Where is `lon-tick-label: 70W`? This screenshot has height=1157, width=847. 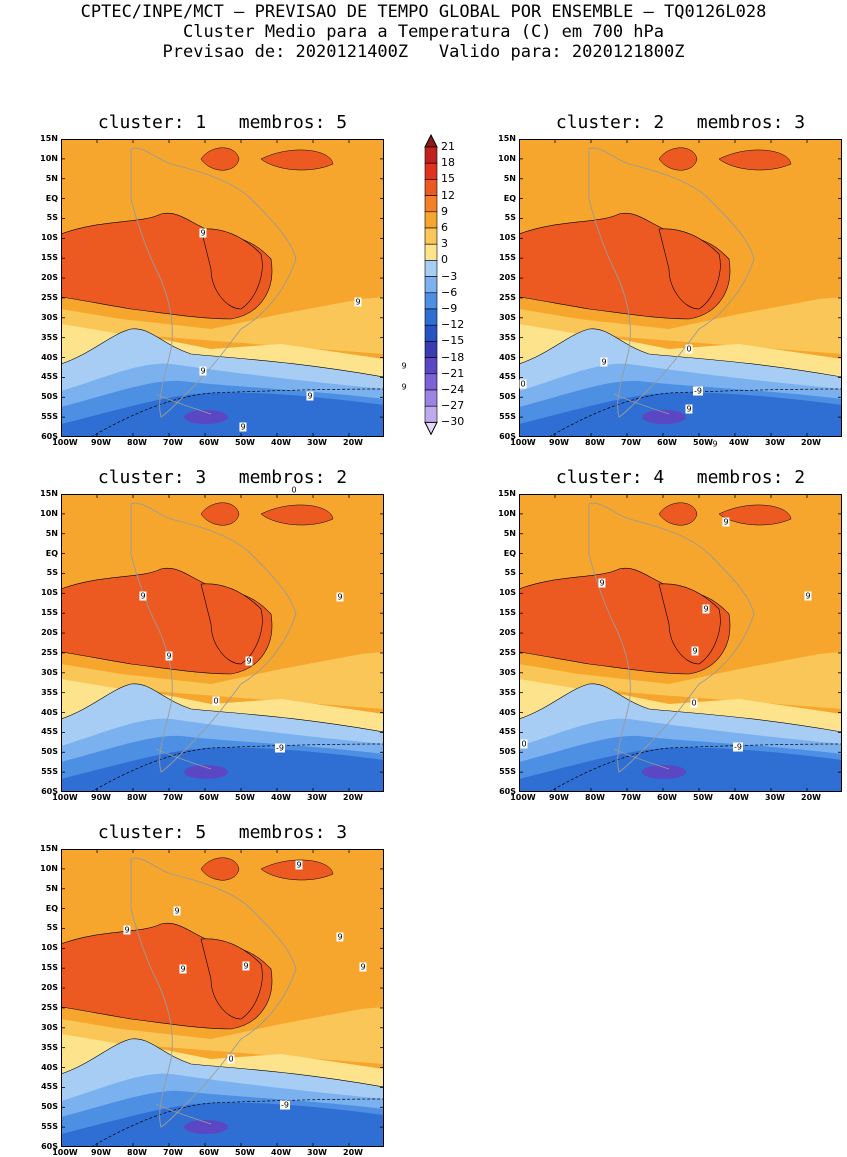 lon-tick-label: 70W is located at coordinates (631, 442).